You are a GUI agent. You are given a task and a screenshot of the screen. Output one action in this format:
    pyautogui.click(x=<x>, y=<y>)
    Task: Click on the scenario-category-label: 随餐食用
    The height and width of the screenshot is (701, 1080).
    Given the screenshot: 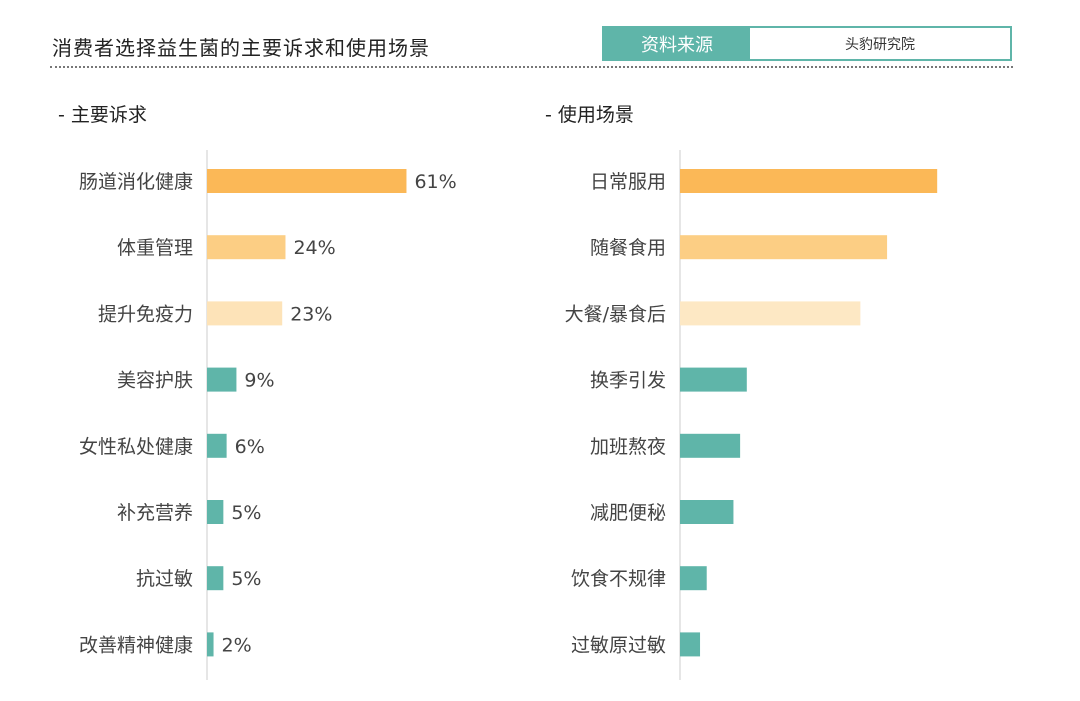 What is the action you would take?
    pyautogui.click(x=628, y=248)
    